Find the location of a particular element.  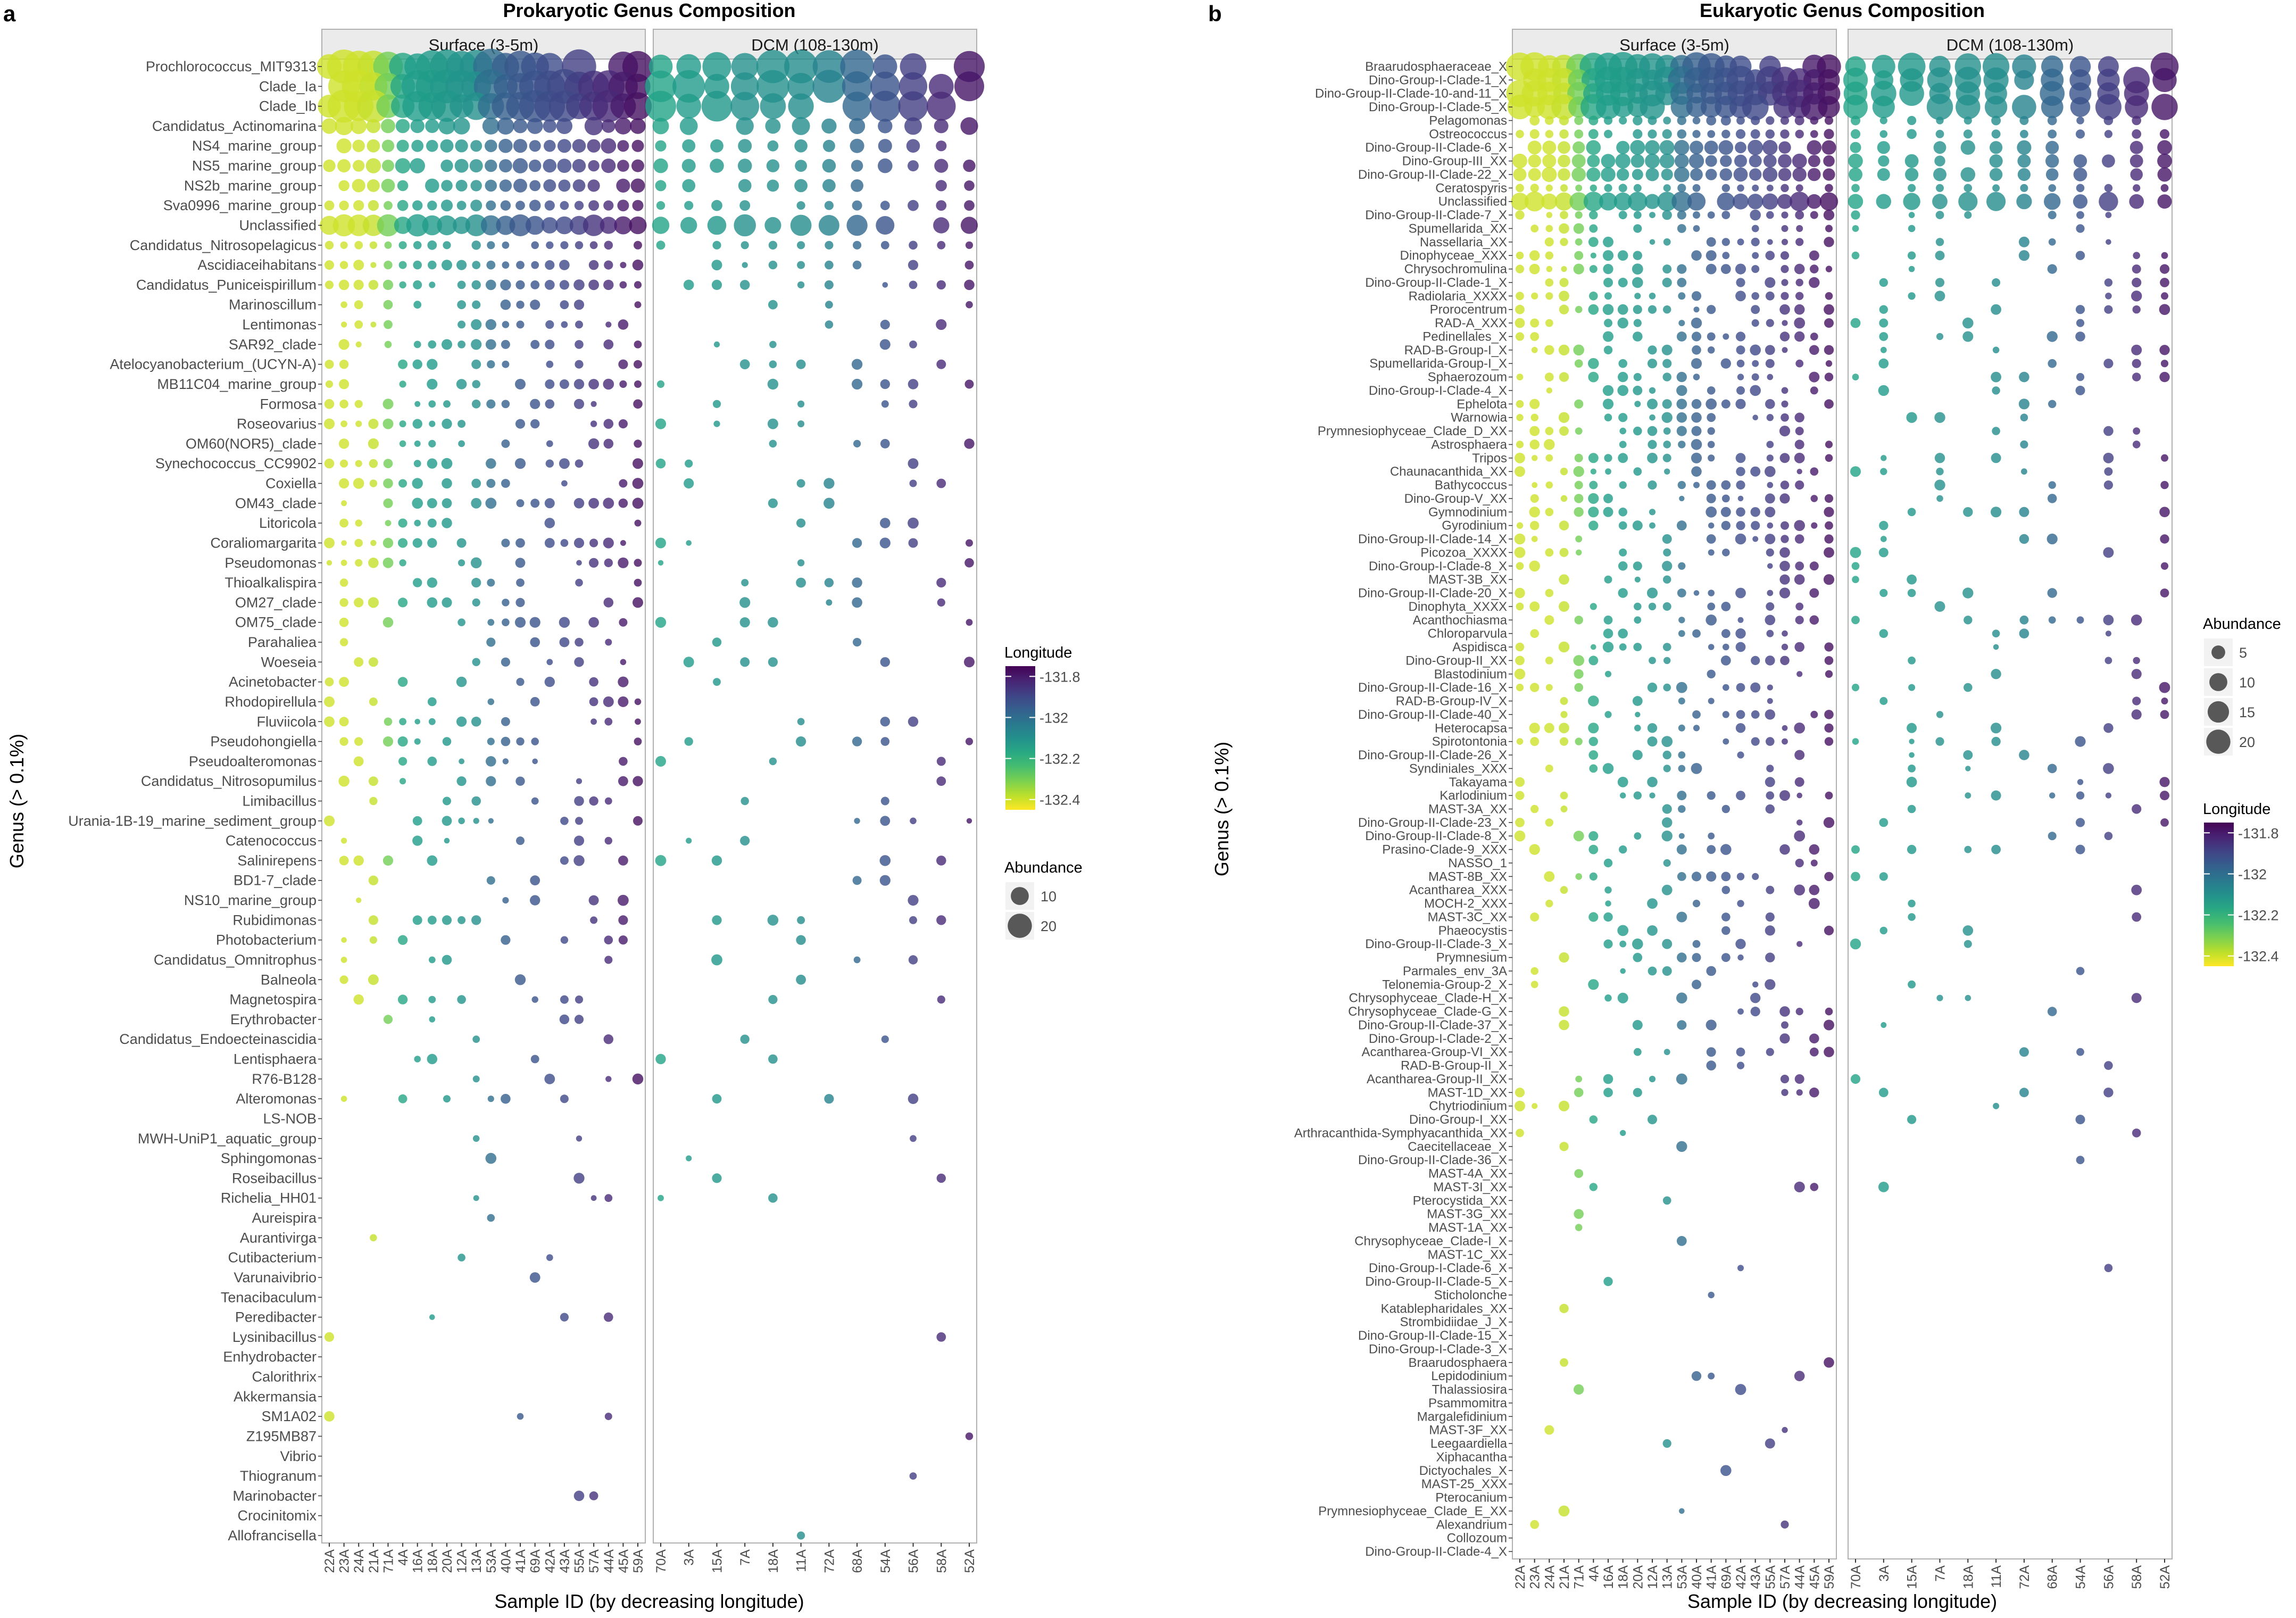

y-tick-label: OM27_clade is located at coordinates (276, 602).